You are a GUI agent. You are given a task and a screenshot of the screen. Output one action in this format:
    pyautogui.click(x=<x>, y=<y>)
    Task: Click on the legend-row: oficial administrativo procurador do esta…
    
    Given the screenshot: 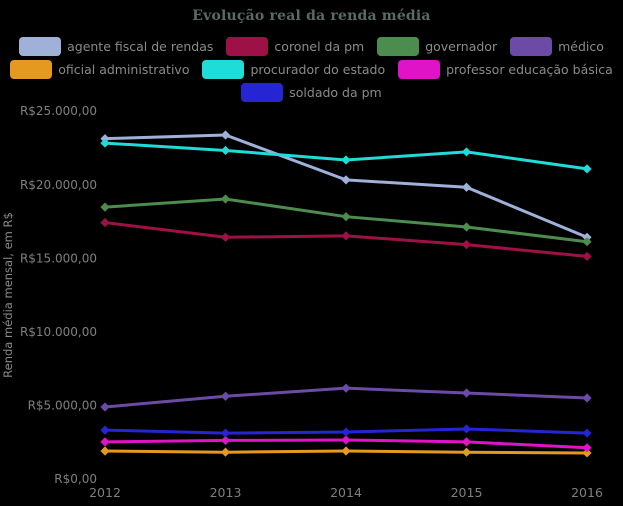 What is the action you would take?
    pyautogui.click(x=311, y=69)
    